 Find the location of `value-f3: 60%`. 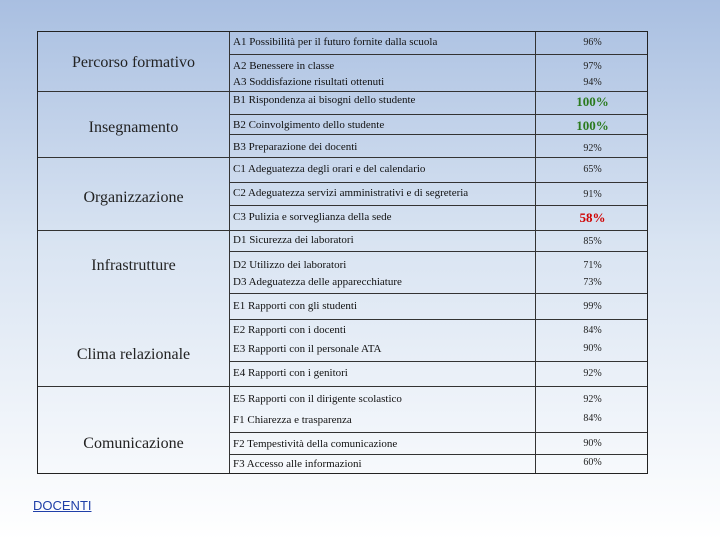

value-f3: 60% is located at coordinates (592, 462).